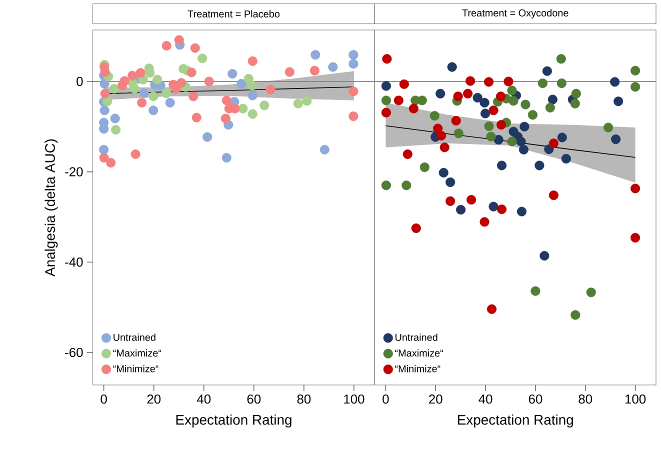  I want to click on y-tick-label: 0, so click(79, 81).